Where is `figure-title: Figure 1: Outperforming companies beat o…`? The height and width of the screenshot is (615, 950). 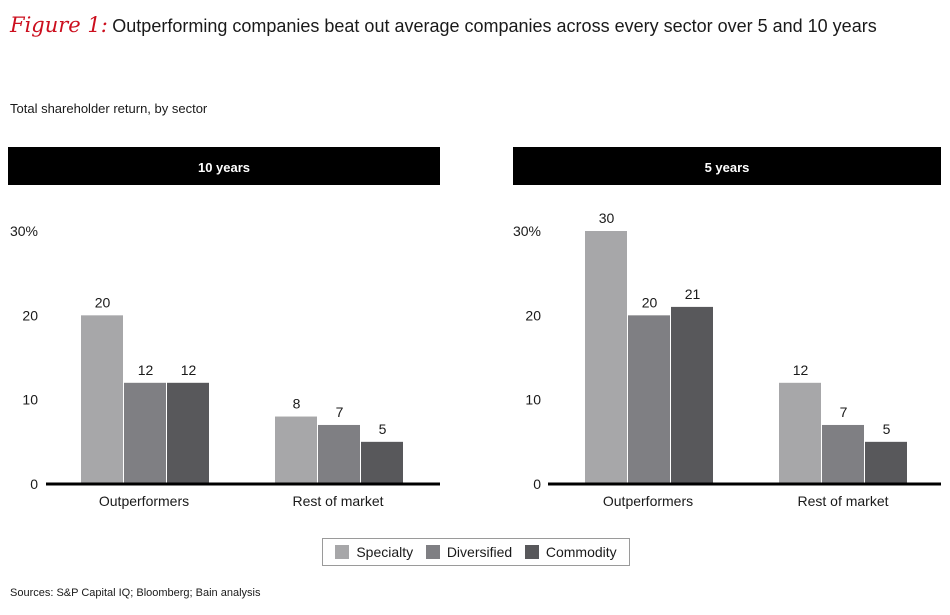
figure-title: Figure 1: Outperforming companies beat o… is located at coordinates (443, 25).